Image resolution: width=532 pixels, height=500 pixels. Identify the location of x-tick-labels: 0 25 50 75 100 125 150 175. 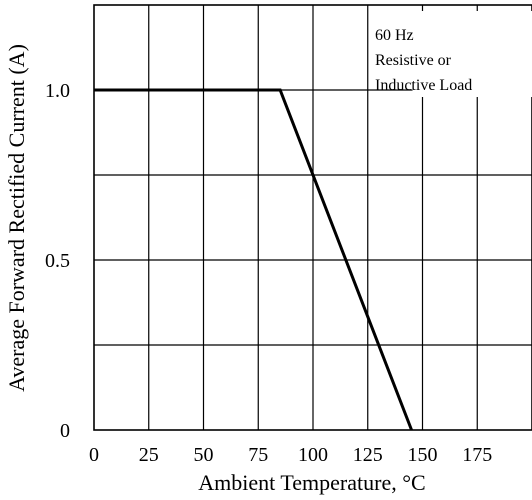
(290, 455).